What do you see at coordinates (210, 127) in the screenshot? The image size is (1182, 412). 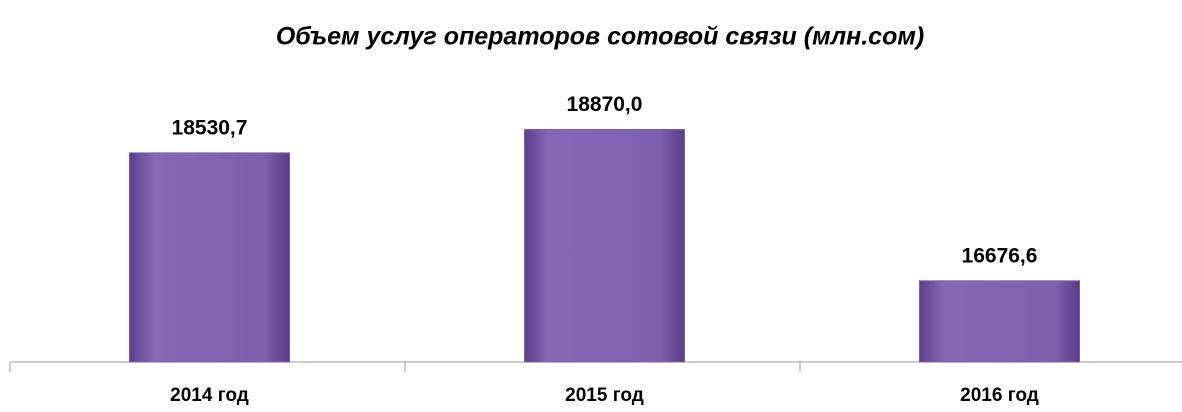 I see `value-label: 18530,7` at bounding box center [210, 127].